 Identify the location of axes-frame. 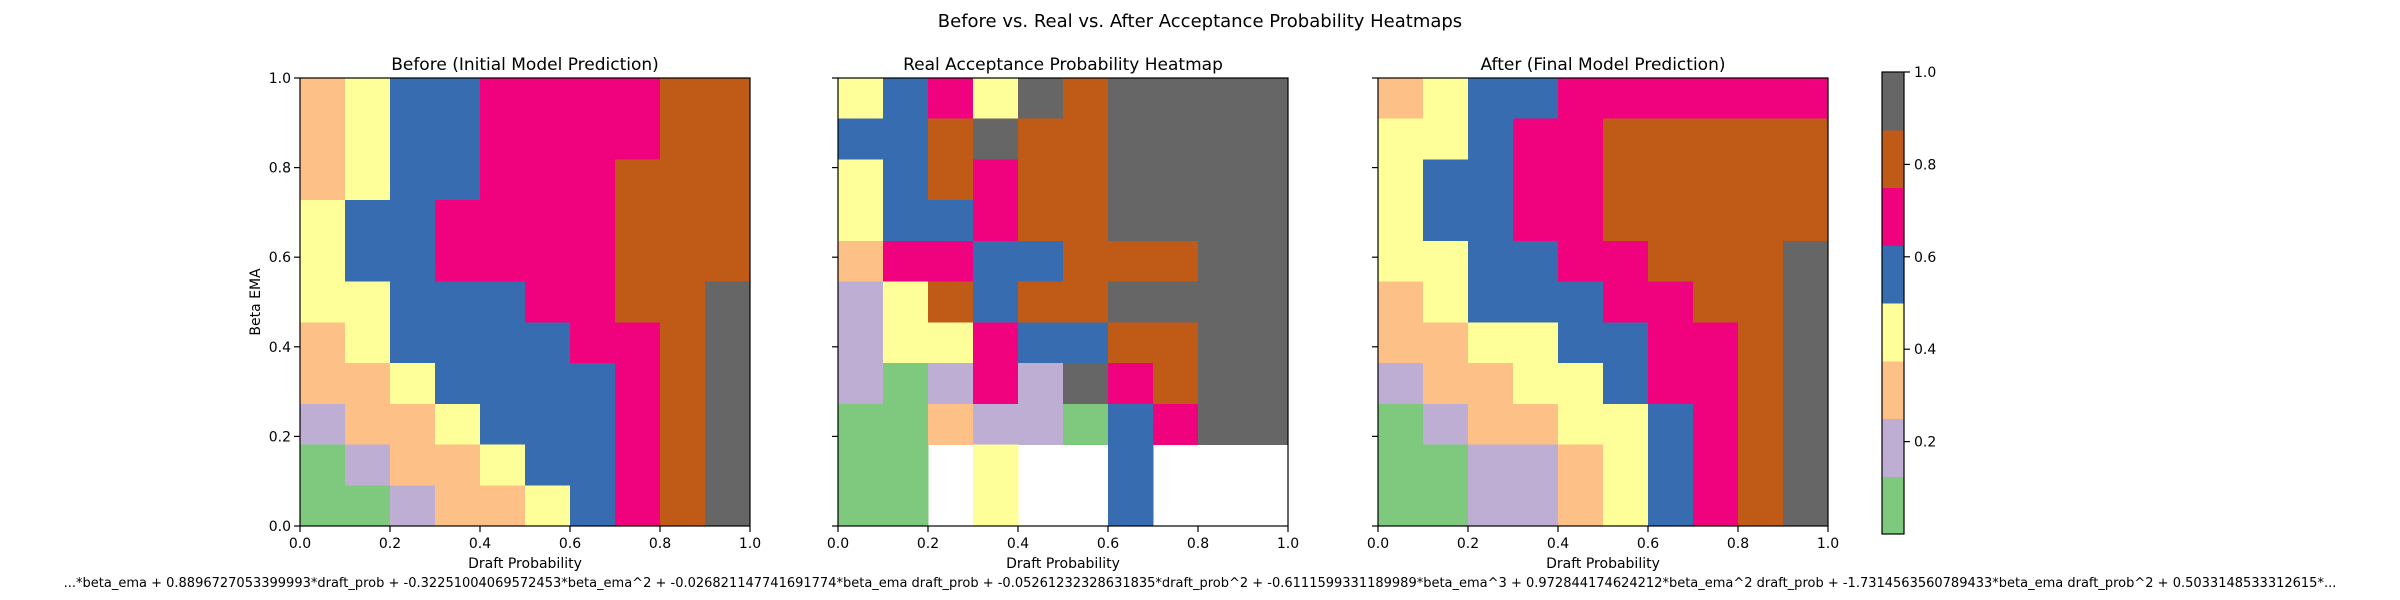
(1603, 302).